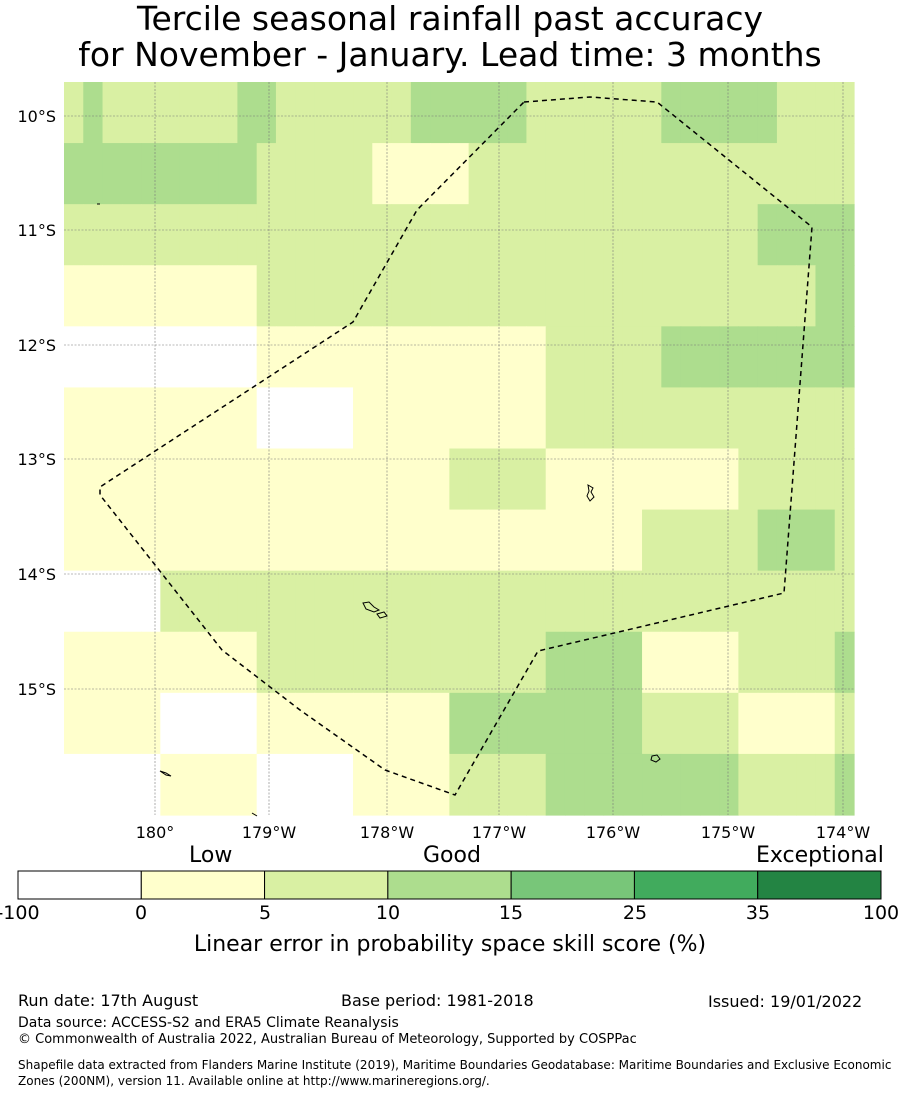 The width and height of the screenshot is (900, 1095). What do you see at coordinates (843, 832) in the screenshot?
I see `longitude-label: 174°W` at bounding box center [843, 832].